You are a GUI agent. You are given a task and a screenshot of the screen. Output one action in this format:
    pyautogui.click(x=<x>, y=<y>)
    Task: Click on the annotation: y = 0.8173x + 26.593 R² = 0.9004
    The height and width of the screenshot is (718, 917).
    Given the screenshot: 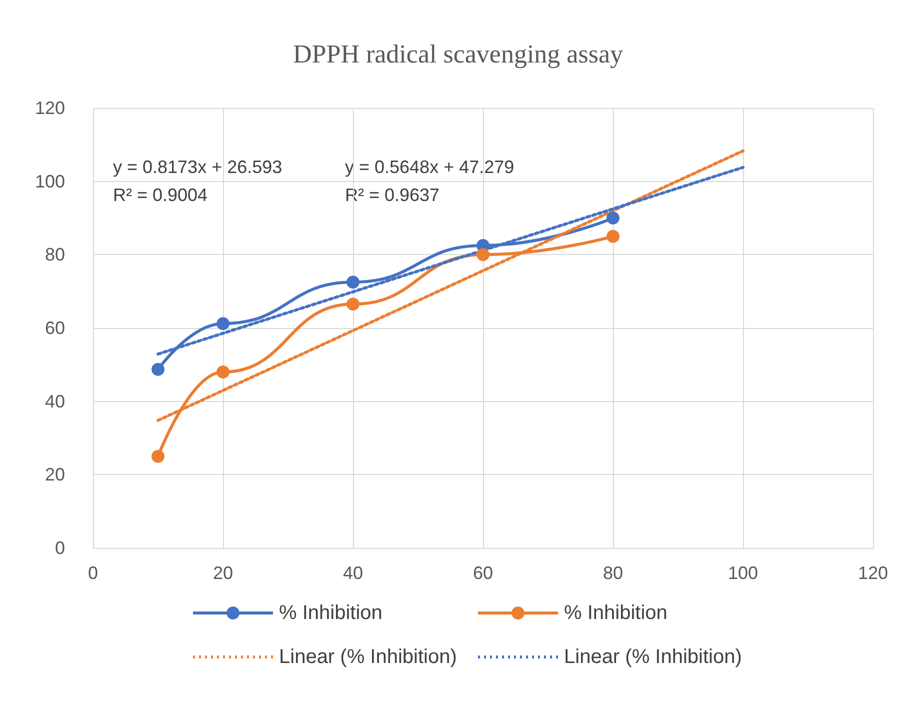 What is the action you would take?
    pyautogui.click(x=197, y=181)
    